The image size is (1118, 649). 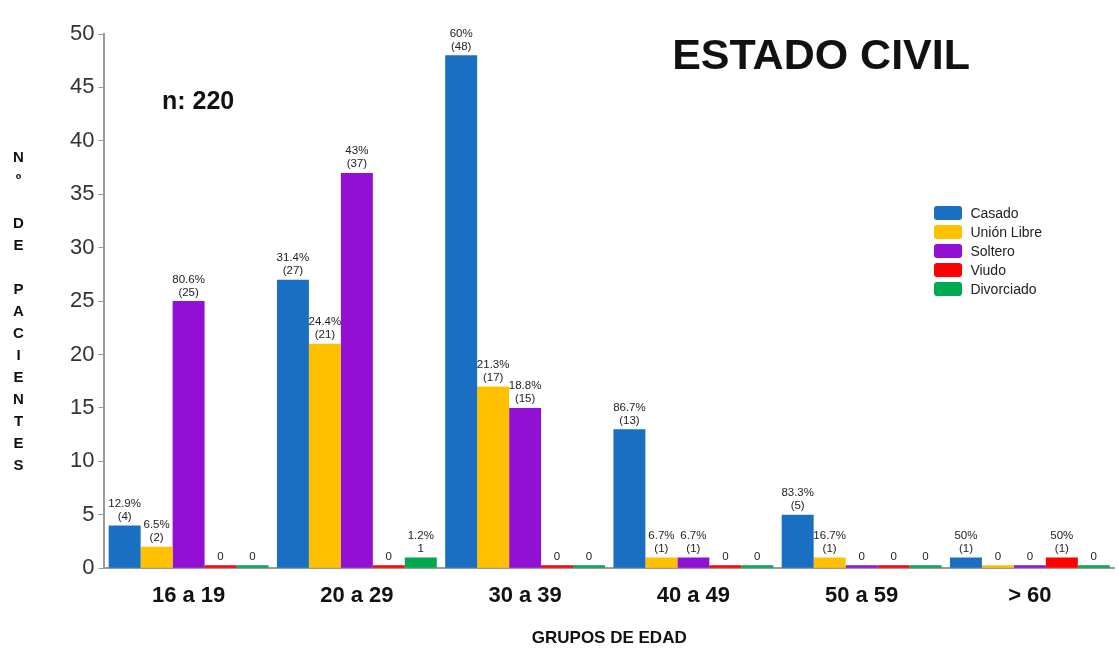 I want to click on legend-label: Divorciado, so click(x=1003, y=288).